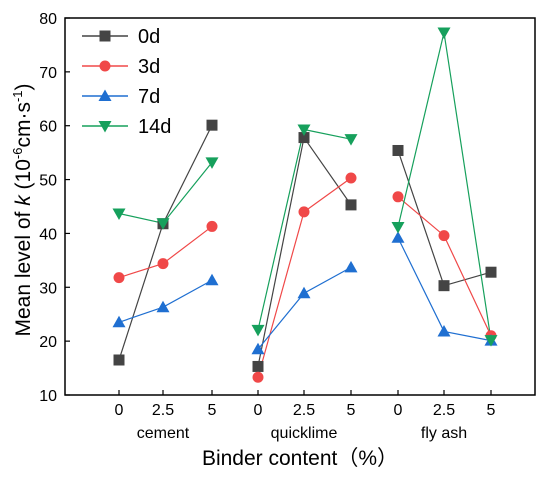 The width and height of the screenshot is (550, 483). I want to click on y-axis-title-exp2: -1, so click(17, 96).